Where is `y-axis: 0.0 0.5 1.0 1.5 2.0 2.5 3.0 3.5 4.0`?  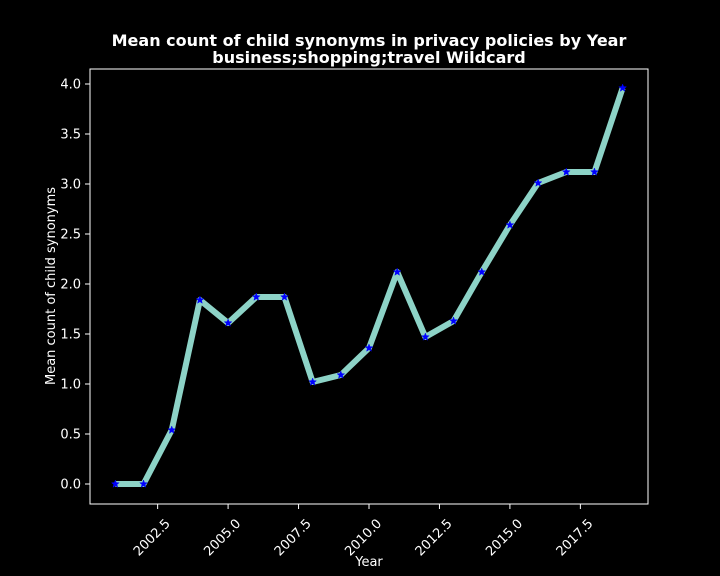 y-axis: 0.0 0.5 1.0 1.5 2.0 2.5 3.0 3.5 4.0 is located at coordinates (75, 285).